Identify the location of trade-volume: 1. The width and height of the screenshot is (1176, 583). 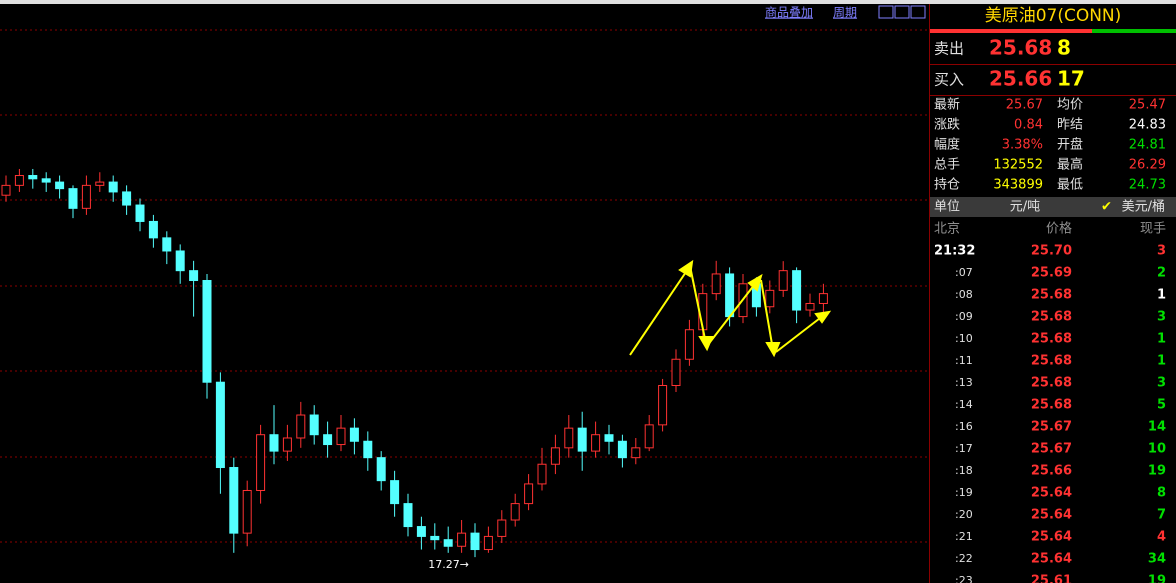
(1161, 361).